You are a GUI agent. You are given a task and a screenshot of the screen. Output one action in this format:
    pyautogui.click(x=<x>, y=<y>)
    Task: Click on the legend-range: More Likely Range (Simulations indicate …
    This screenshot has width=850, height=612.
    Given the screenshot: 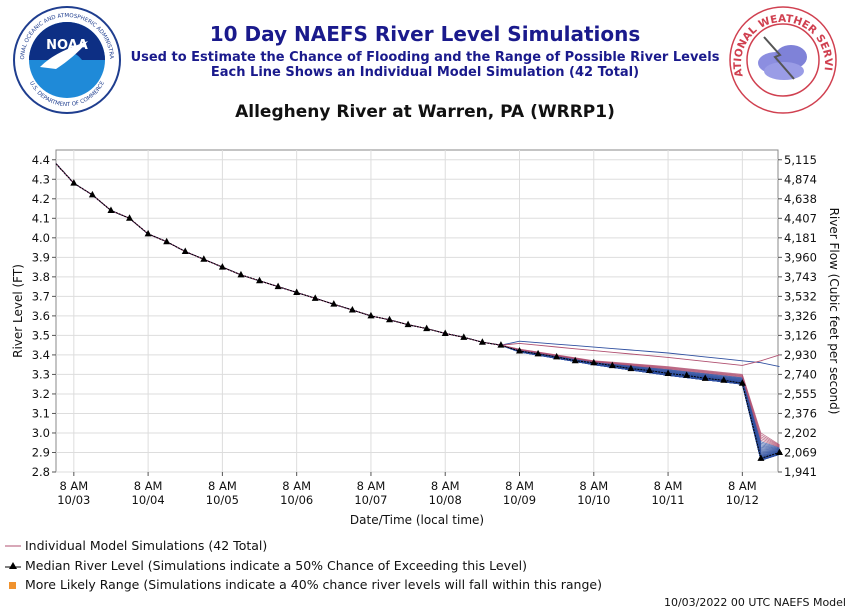 What is the action you would take?
    pyautogui.click(x=303, y=584)
    